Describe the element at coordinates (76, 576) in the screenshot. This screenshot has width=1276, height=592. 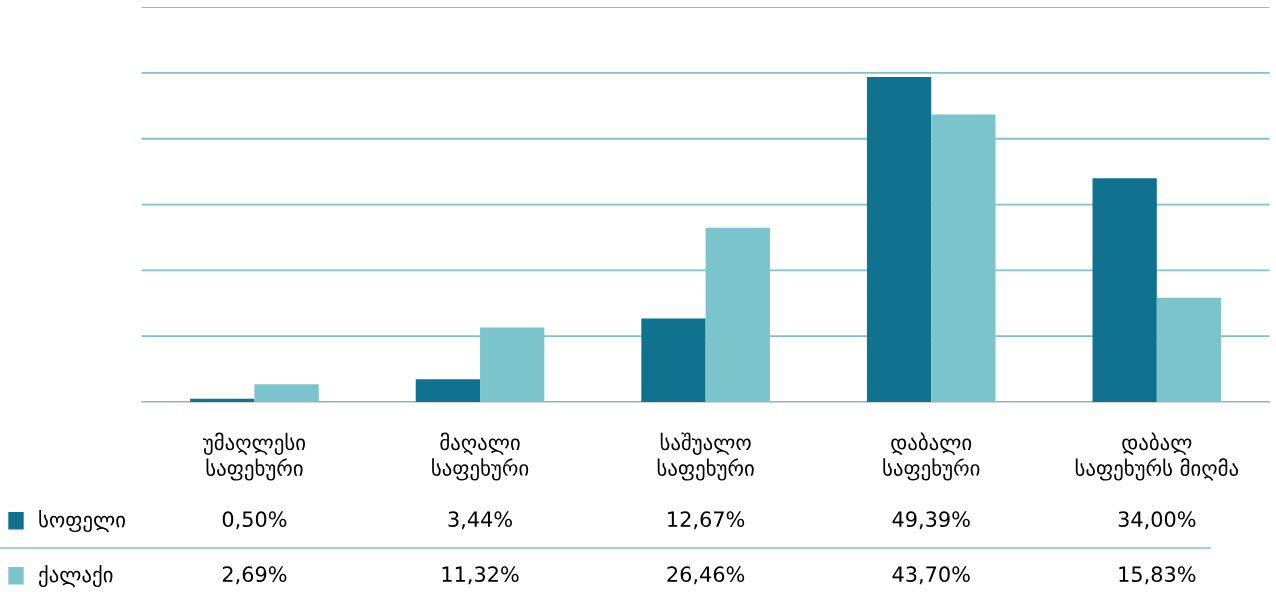
I see `legend-label: ქალაქი` at that location.